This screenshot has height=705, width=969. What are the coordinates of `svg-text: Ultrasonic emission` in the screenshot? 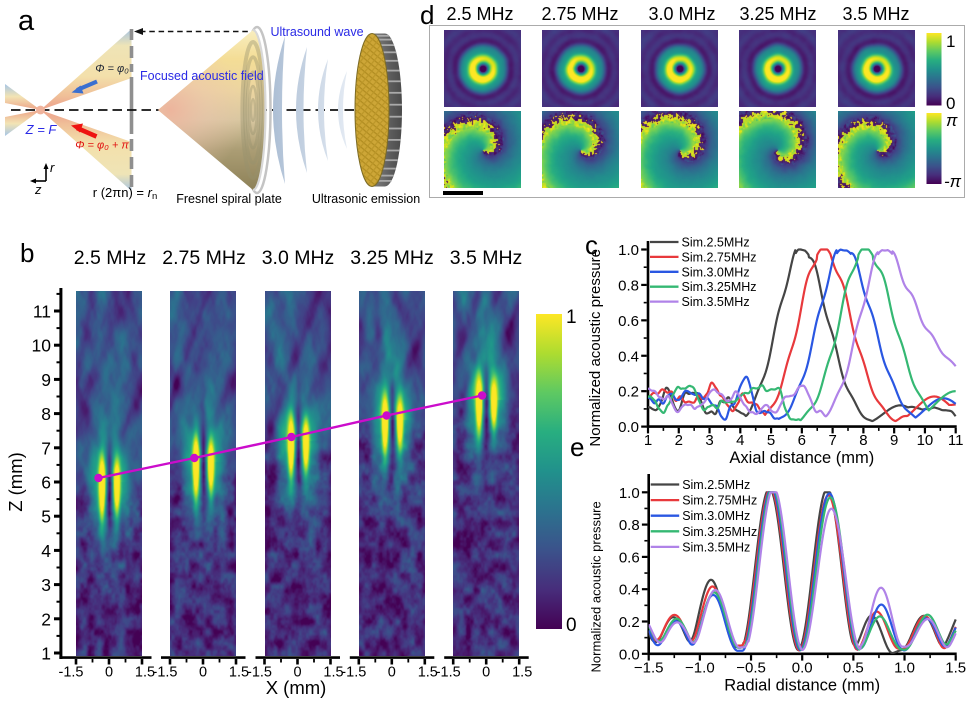 It's located at (366, 199).